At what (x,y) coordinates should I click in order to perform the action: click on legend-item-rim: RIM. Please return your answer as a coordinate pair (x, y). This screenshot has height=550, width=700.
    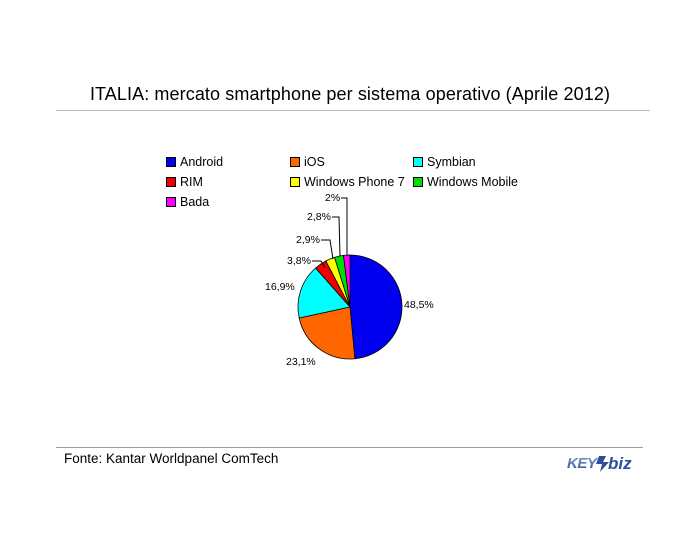
    Looking at the image, I should click on (184, 182).